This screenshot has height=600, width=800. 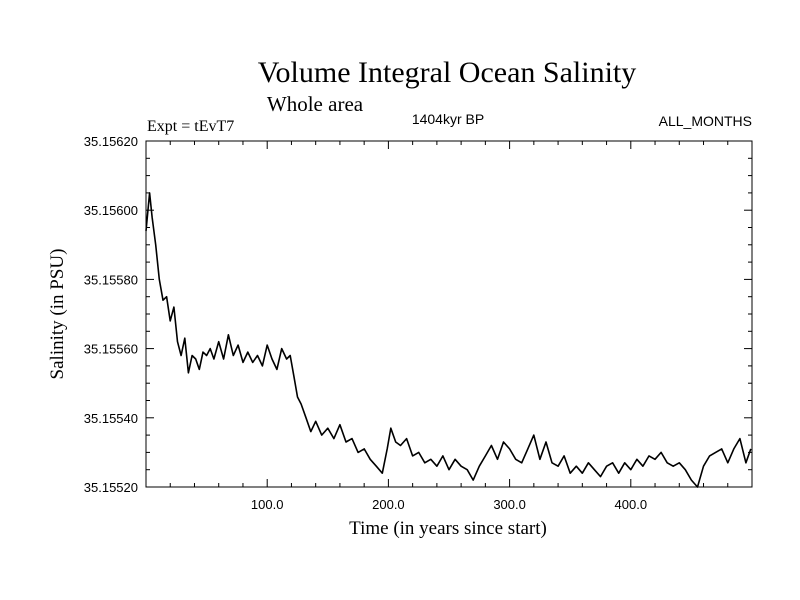 What do you see at coordinates (388, 504) in the screenshot?
I see `x-tick-label: 200.0` at bounding box center [388, 504].